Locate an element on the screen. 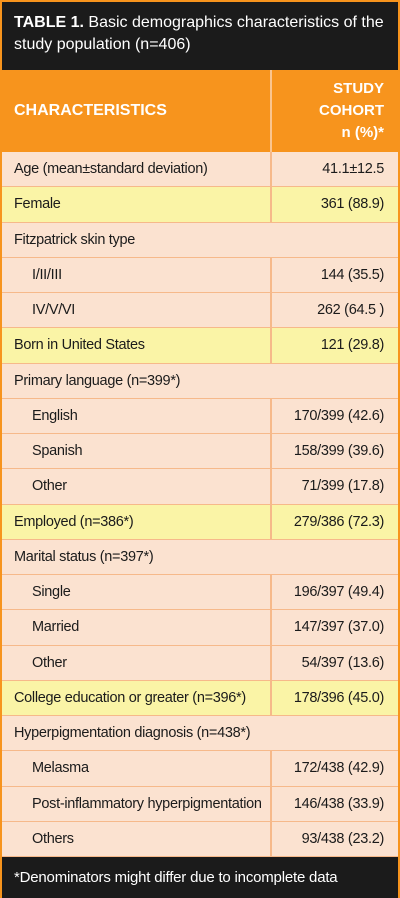 The width and height of the screenshot is (400, 898). table-row: Female 361 (88.9) is located at coordinates (200, 205).